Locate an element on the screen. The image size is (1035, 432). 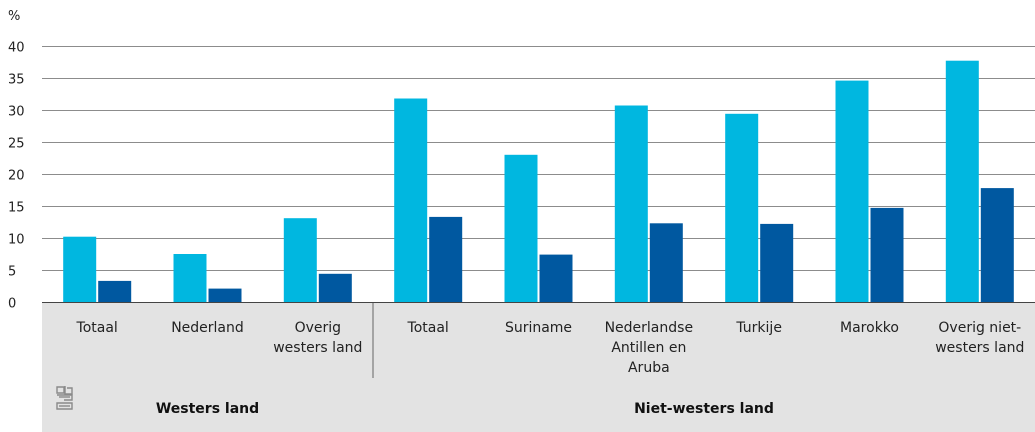
y-axis-ticks: 0 5 10 15 20 25 30 35 40 is located at coordinates (16, 176).